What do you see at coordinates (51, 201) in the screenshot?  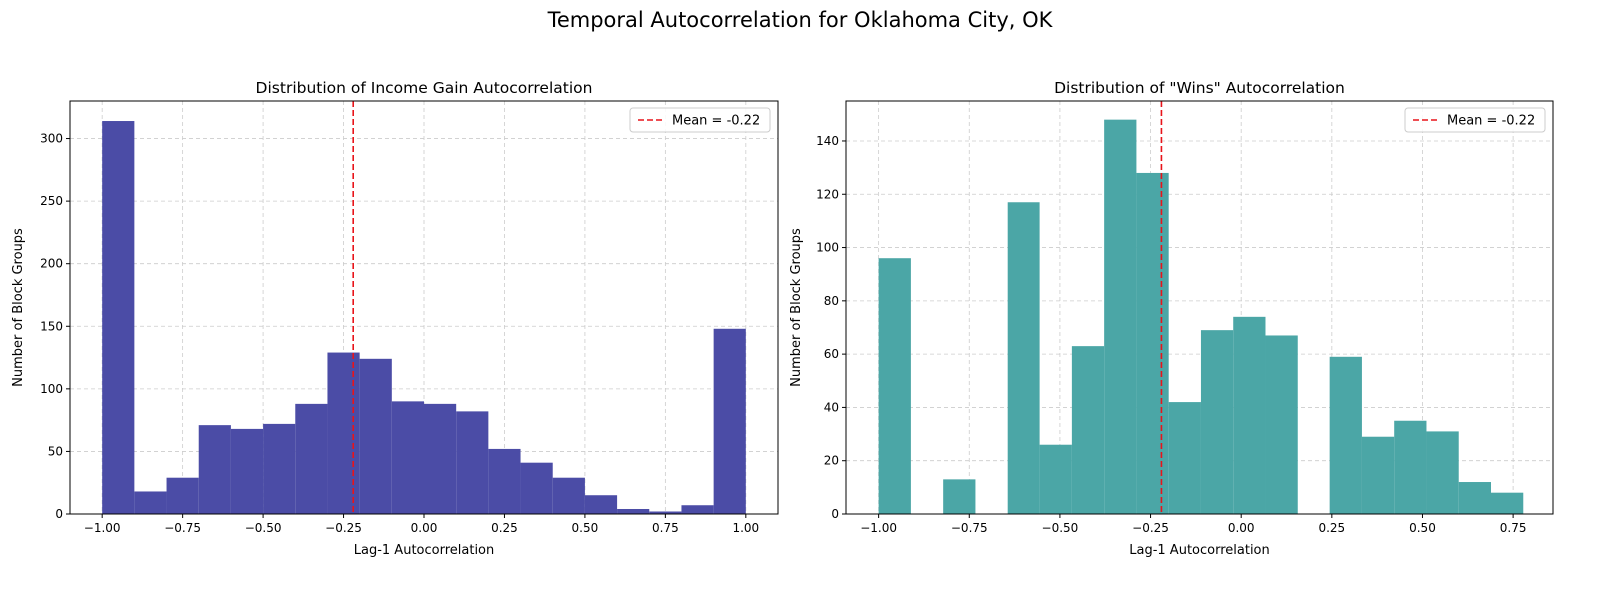 I see `y-tick-label: 250` at bounding box center [51, 201].